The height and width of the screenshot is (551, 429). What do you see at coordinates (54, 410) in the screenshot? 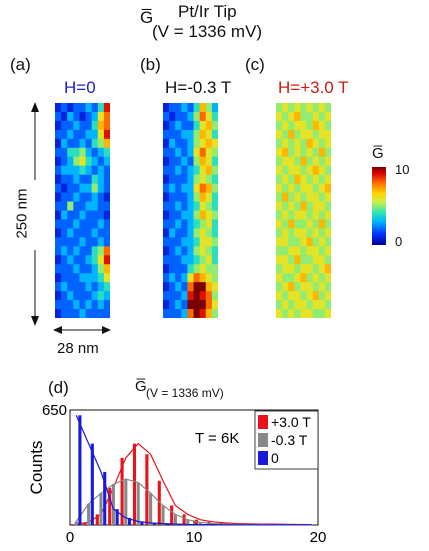
I see `y-tick-label: 650` at bounding box center [54, 410].